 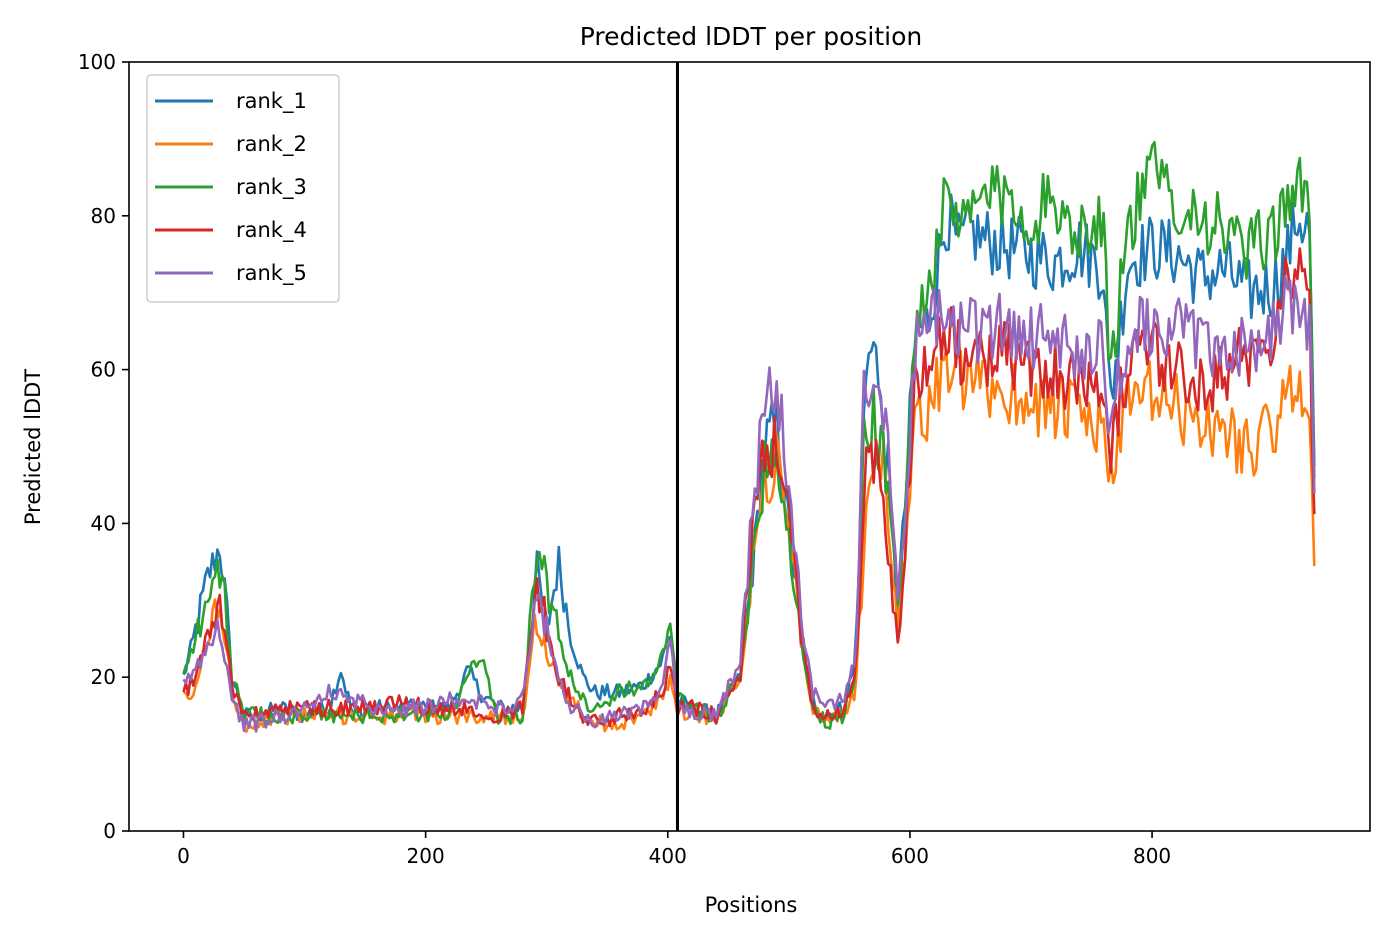 What do you see at coordinates (103, 523) in the screenshot?
I see `y-tick-label: 40` at bounding box center [103, 523].